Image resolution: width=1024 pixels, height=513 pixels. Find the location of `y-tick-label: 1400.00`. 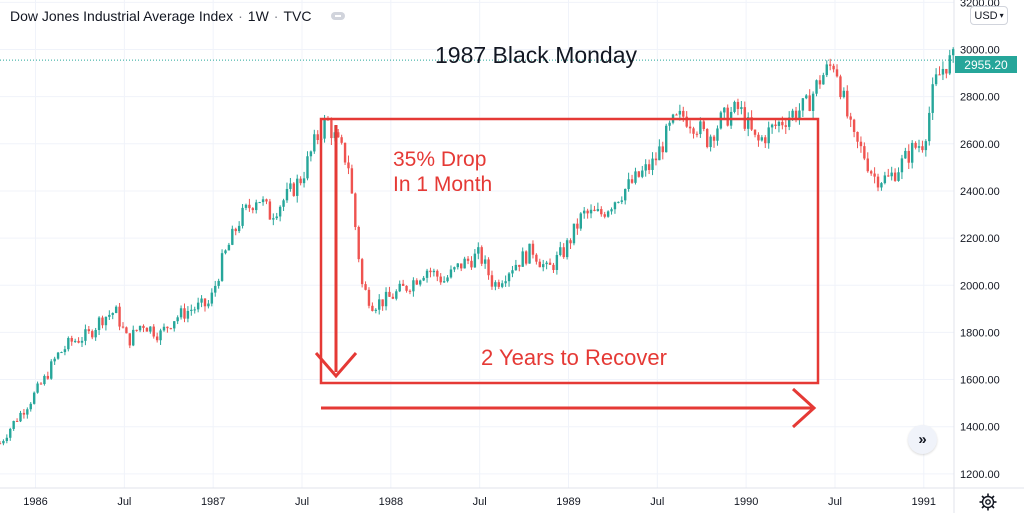

y-tick-label: 1400.00 is located at coordinates (980, 428).